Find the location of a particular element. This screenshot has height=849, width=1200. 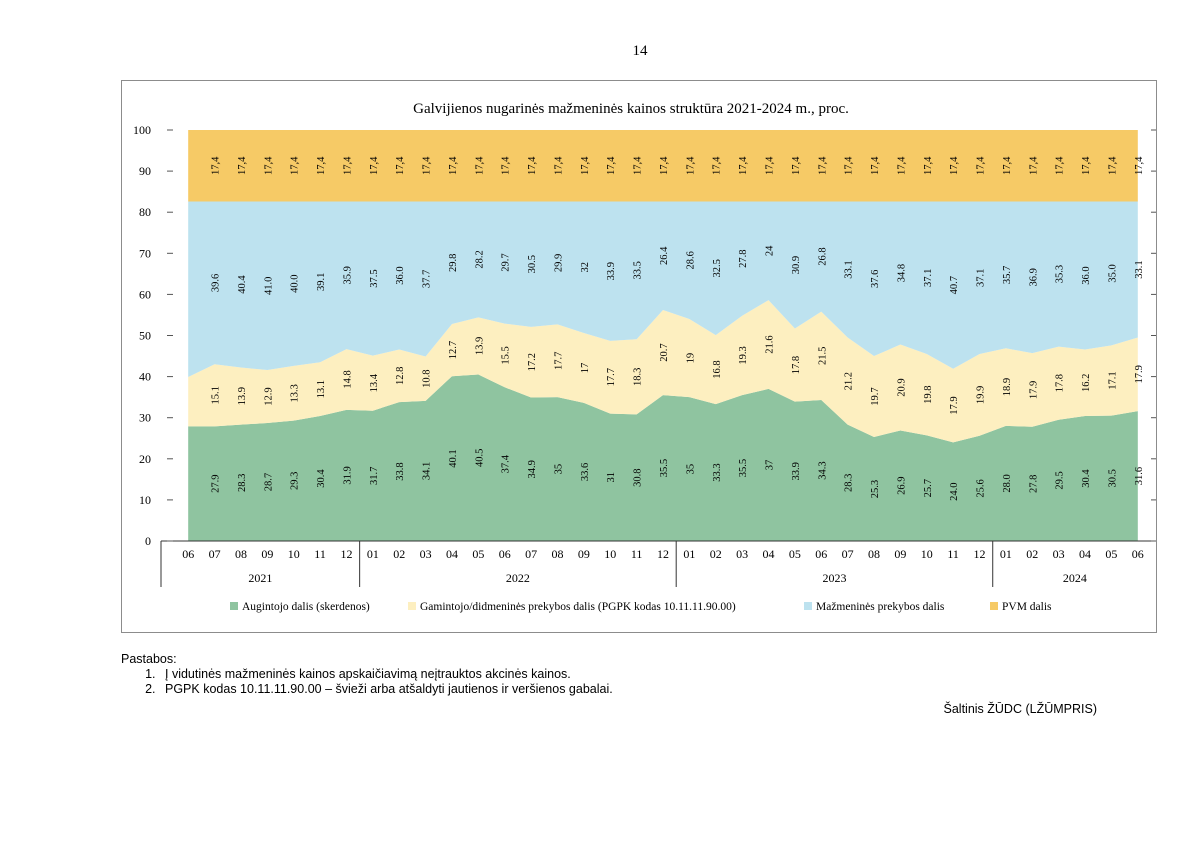

data-label: 28.6 is located at coordinates (690, 260).